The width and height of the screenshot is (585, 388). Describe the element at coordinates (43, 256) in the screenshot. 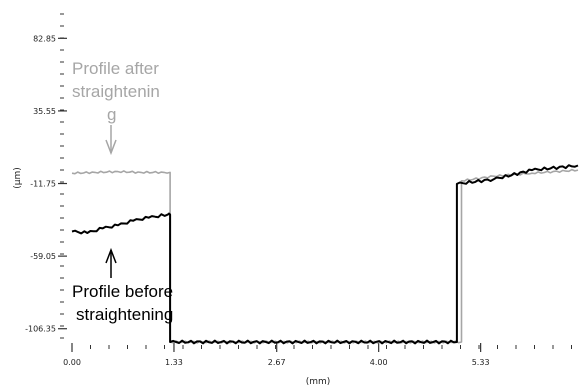

I see `y-tick-label: -59.05` at that location.